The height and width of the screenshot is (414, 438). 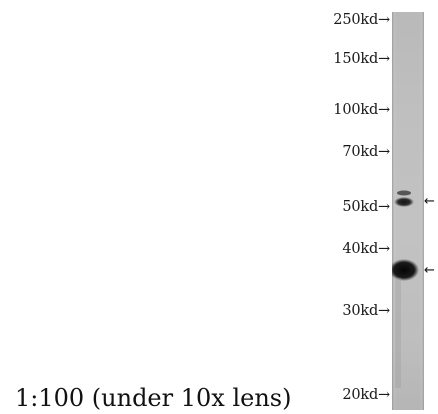 What do you see at coordinates (366, 311) in the screenshot?
I see `marker-30kd: 30kd→` at bounding box center [366, 311].